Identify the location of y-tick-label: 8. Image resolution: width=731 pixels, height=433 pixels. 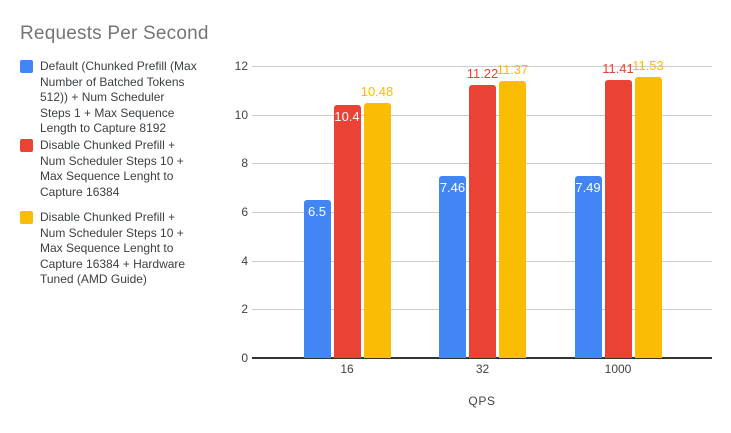
(244, 163).